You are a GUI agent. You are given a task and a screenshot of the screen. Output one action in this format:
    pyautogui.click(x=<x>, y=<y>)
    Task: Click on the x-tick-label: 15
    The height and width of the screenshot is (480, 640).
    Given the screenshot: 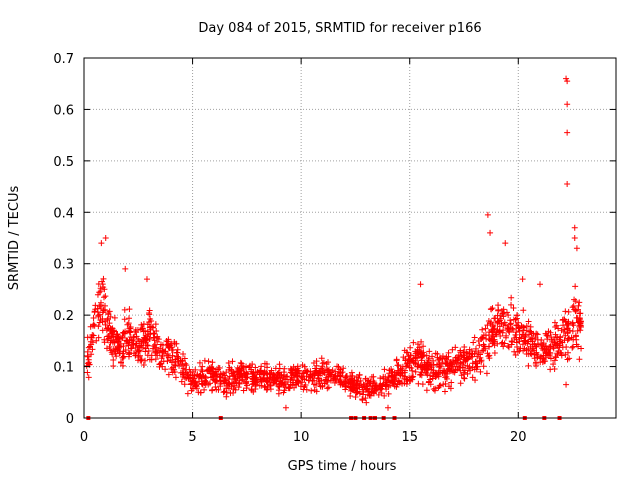 What is the action you would take?
    pyautogui.click(x=409, y=437)
    